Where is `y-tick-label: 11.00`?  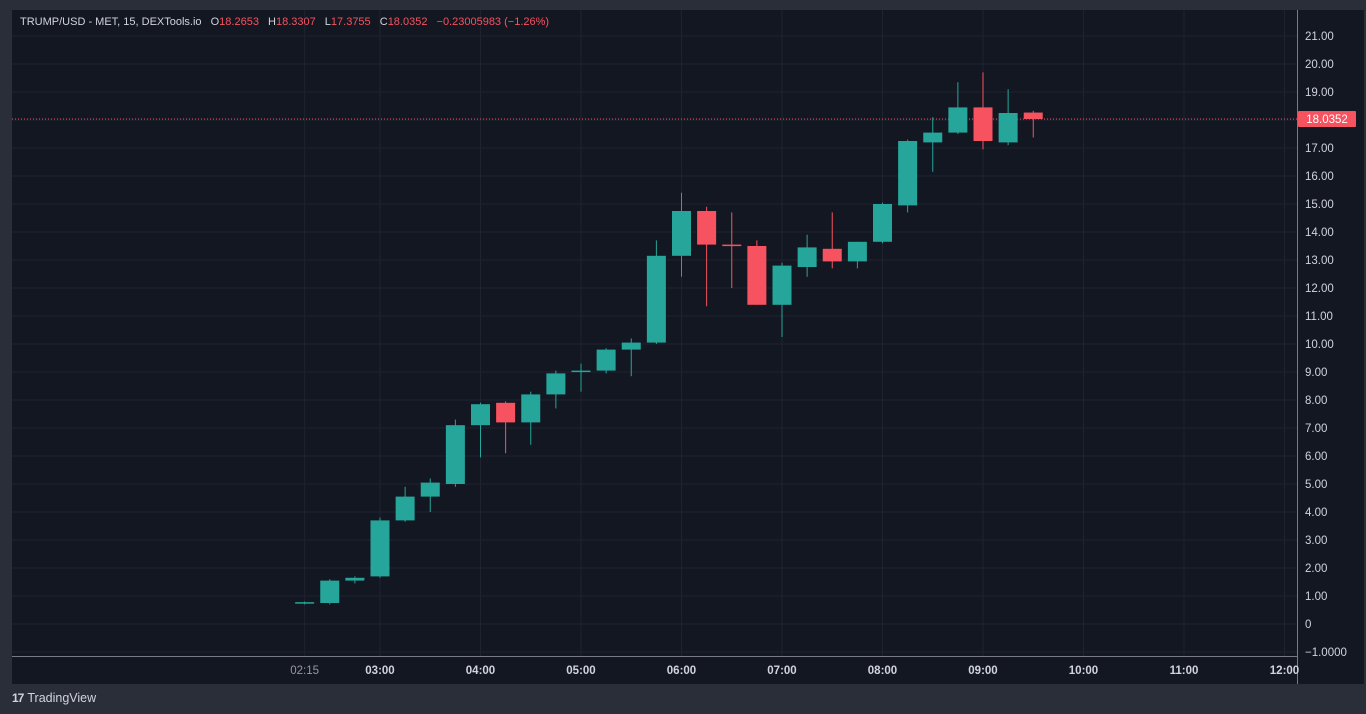 y-tick-label: 11.00 is located at coordinates (1319, 317).